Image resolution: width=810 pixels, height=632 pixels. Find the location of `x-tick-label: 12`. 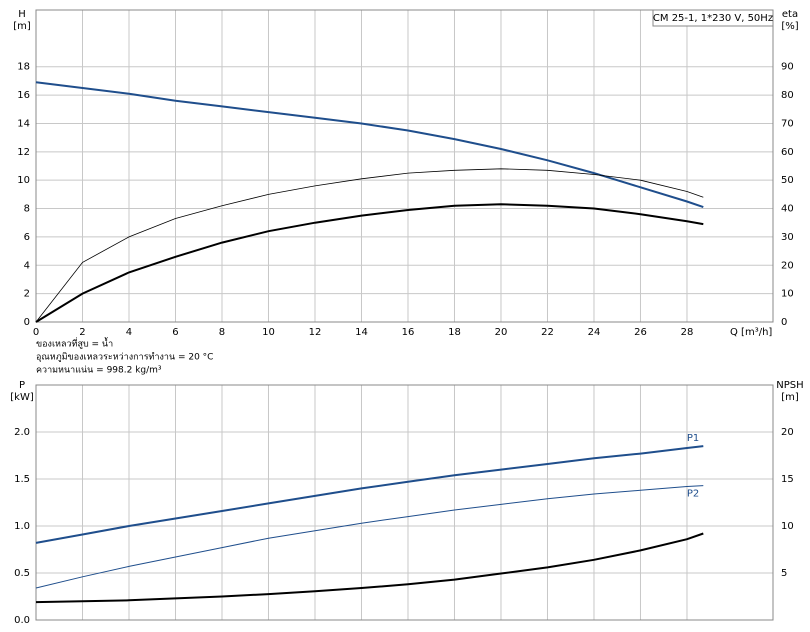

x-tick-label: 12 is located at coordinates (315, 332).